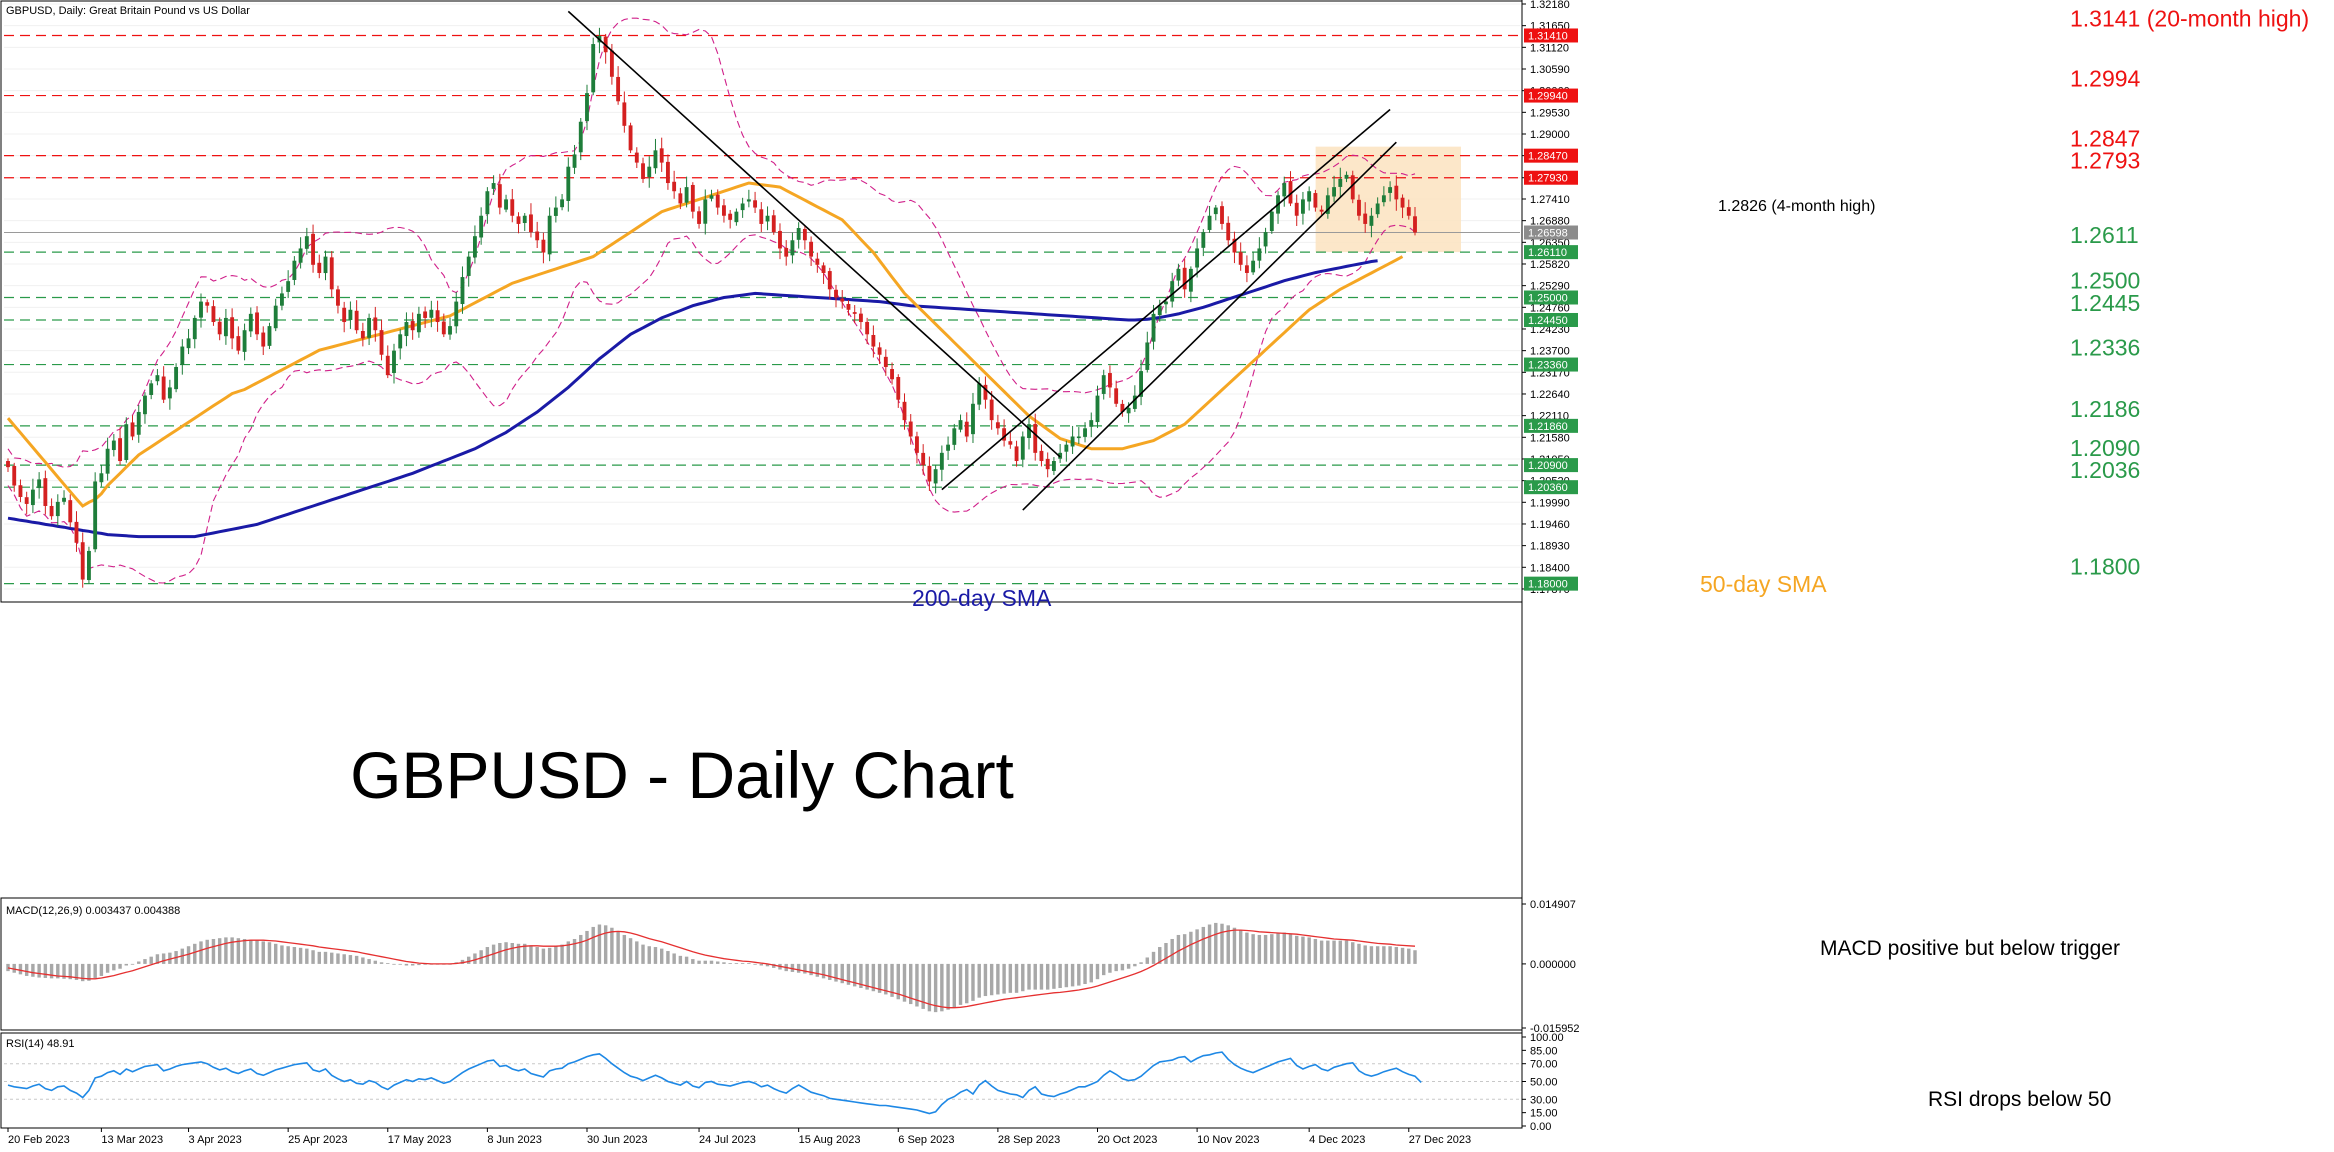 This screenshot has height=1152, width=2334. Describe the element at coordinates (2104, 235) in the screenshot. I see `level-label: 1.2611` at that location.